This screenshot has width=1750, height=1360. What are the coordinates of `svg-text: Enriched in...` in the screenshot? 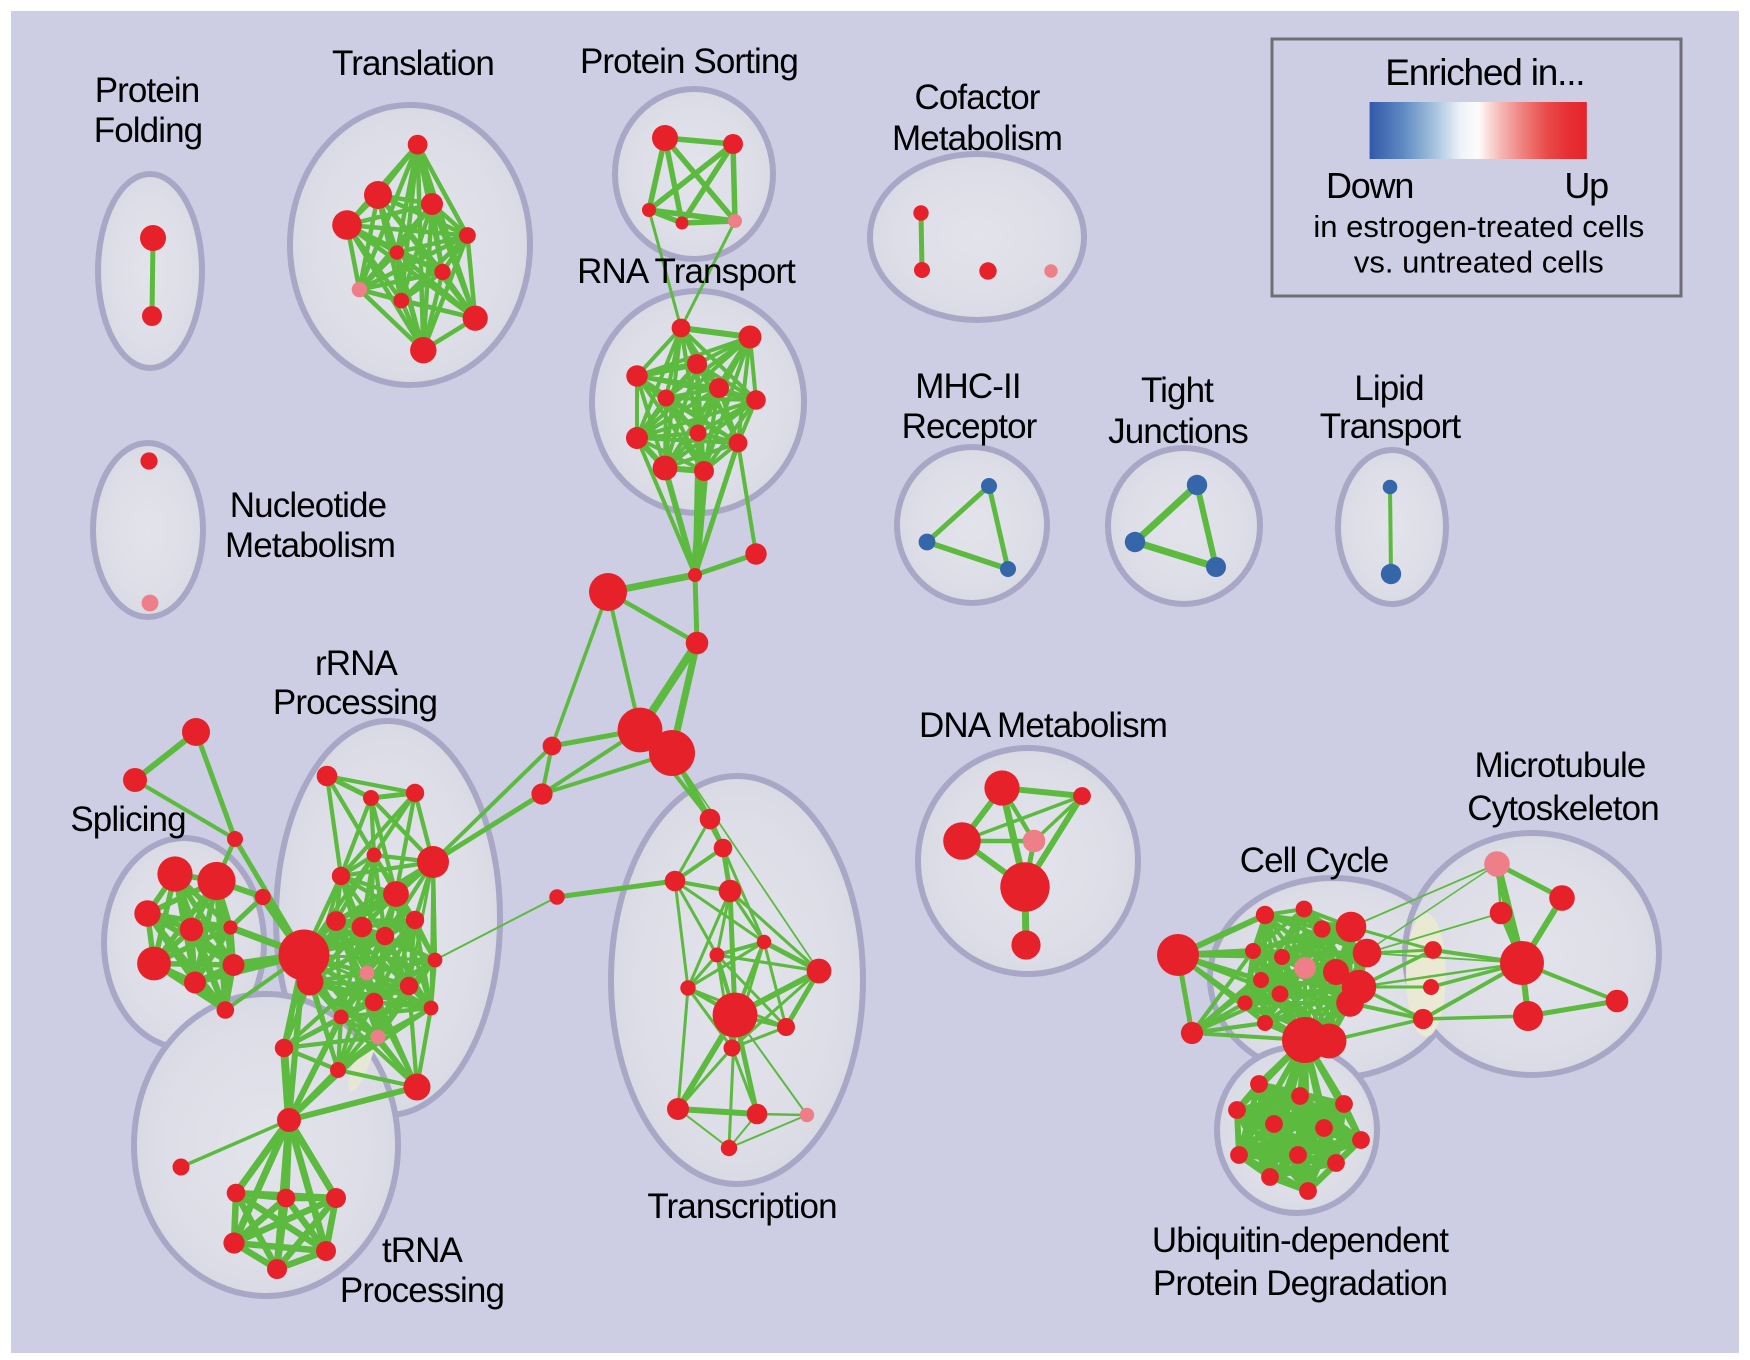 It's located at (1484, 72).